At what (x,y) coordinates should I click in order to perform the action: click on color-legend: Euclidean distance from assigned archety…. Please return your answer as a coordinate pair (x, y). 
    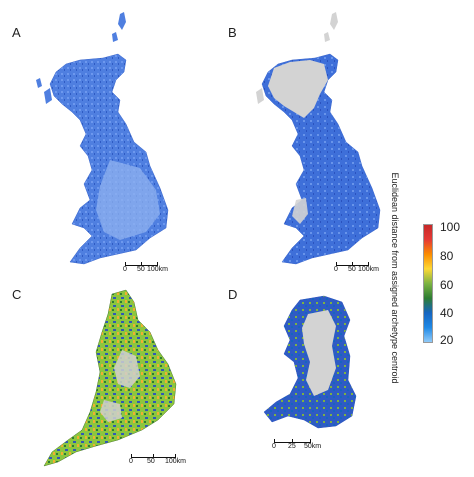
    Looking at the image, I should click on (428, 277).